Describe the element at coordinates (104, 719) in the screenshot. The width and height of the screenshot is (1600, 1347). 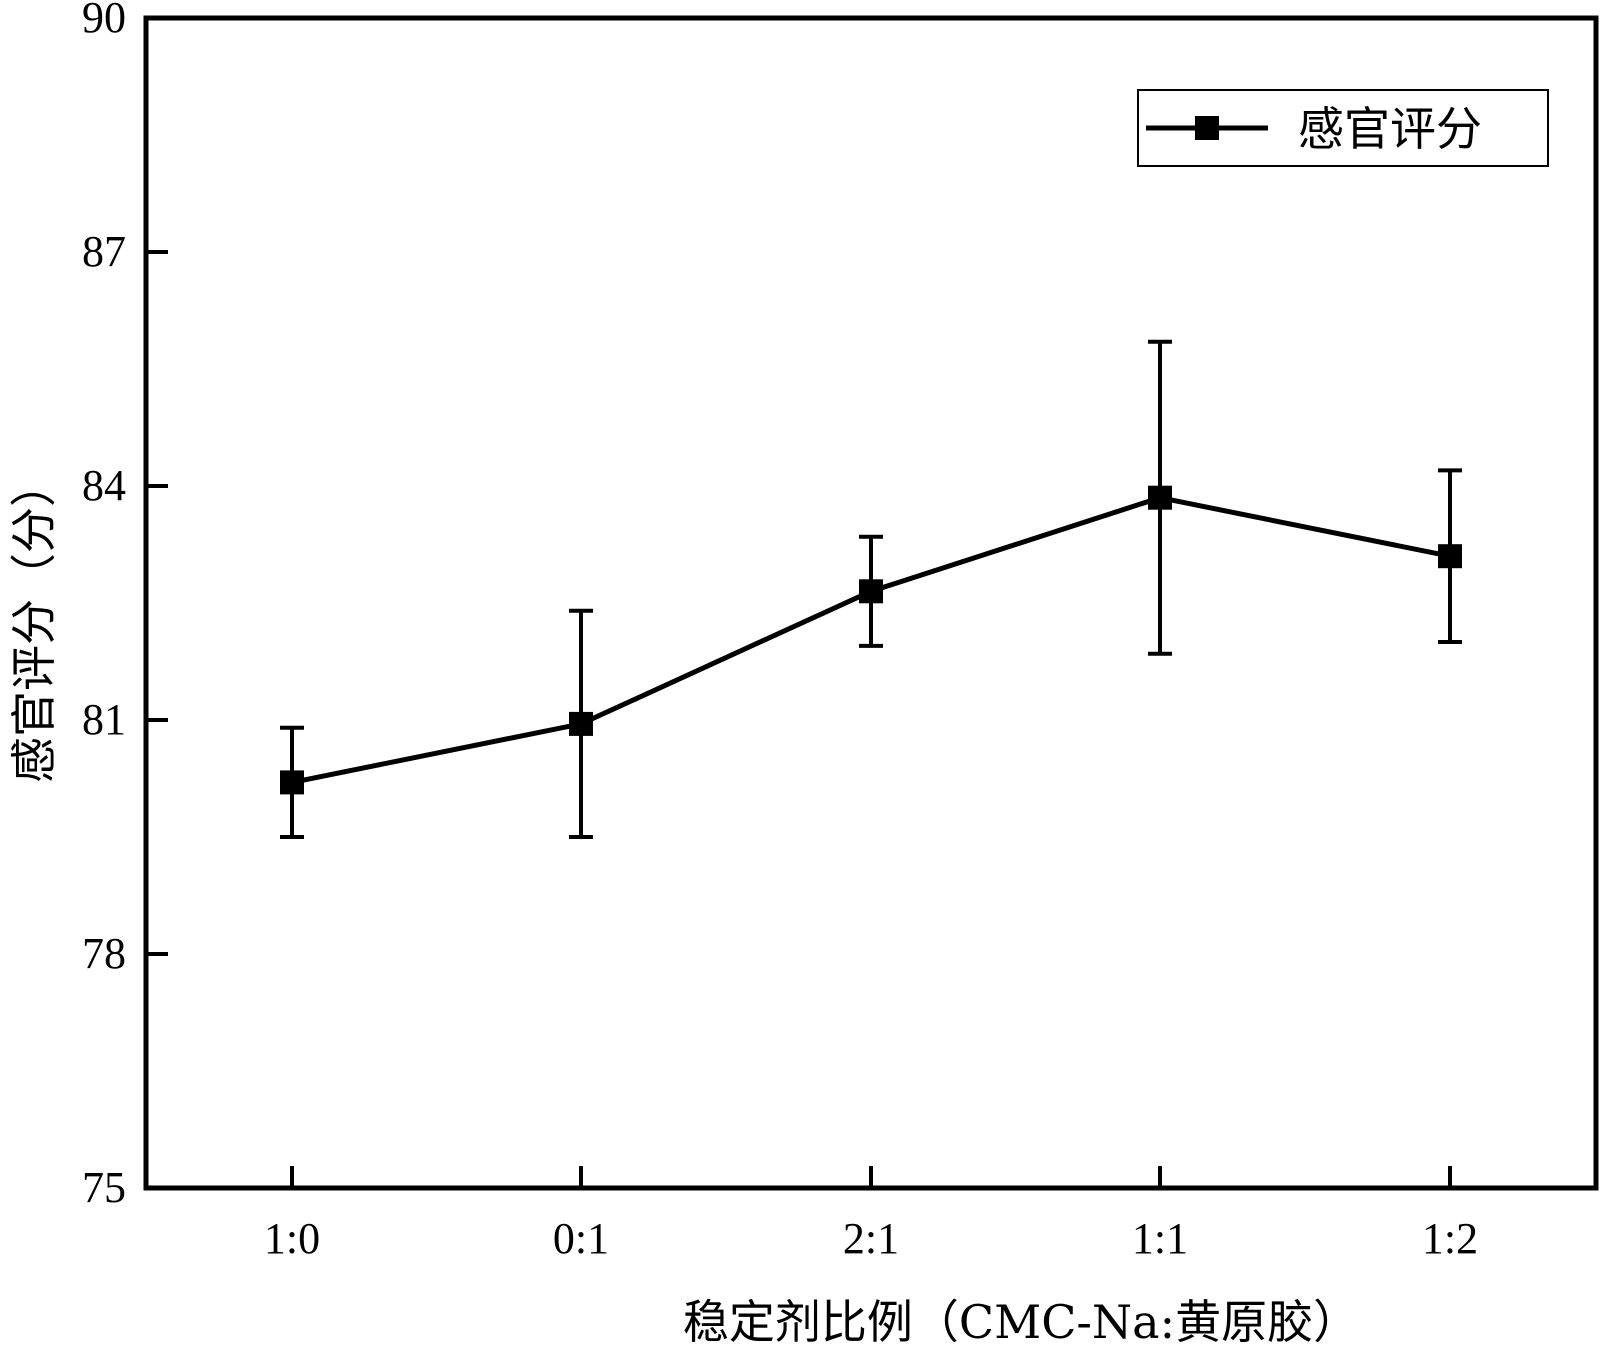
I see `y-tick-label: 81` at that location.